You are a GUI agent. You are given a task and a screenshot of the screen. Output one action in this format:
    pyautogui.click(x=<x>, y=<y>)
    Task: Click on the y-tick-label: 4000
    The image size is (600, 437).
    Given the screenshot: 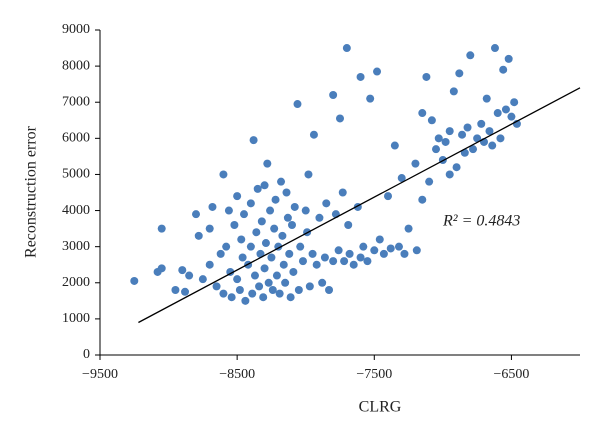 What is the action you would take?
    pyautogui.click(x=76, y=210)
    